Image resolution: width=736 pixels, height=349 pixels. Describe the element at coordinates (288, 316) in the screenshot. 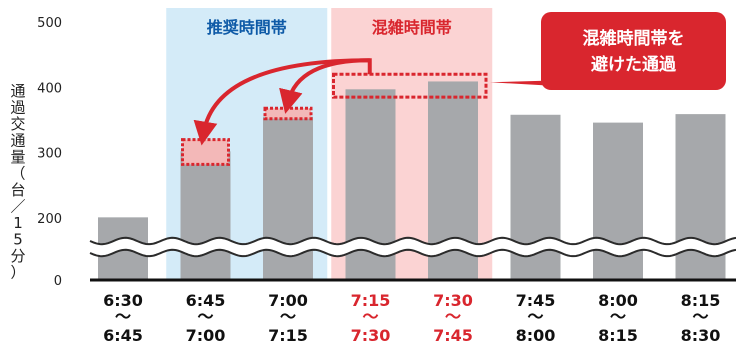

I see `x-tick-sep-2: ～` at that location.